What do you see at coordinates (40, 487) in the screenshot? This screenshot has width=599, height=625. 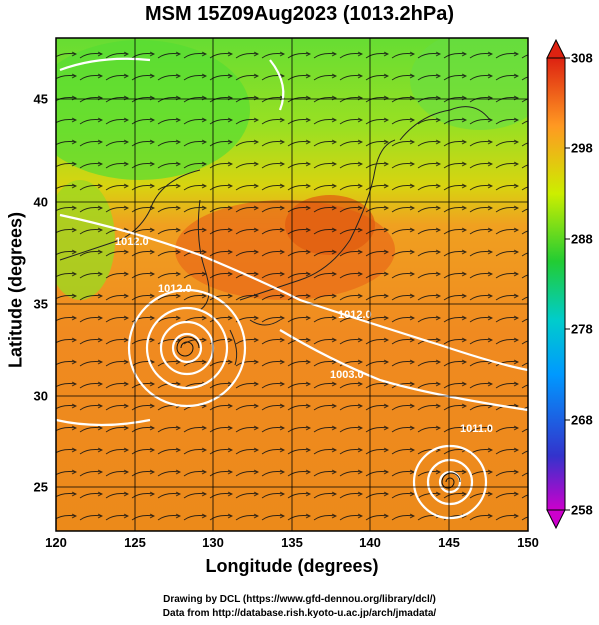 I see `y-tick-label: 25` at bounding box center [40, 487].